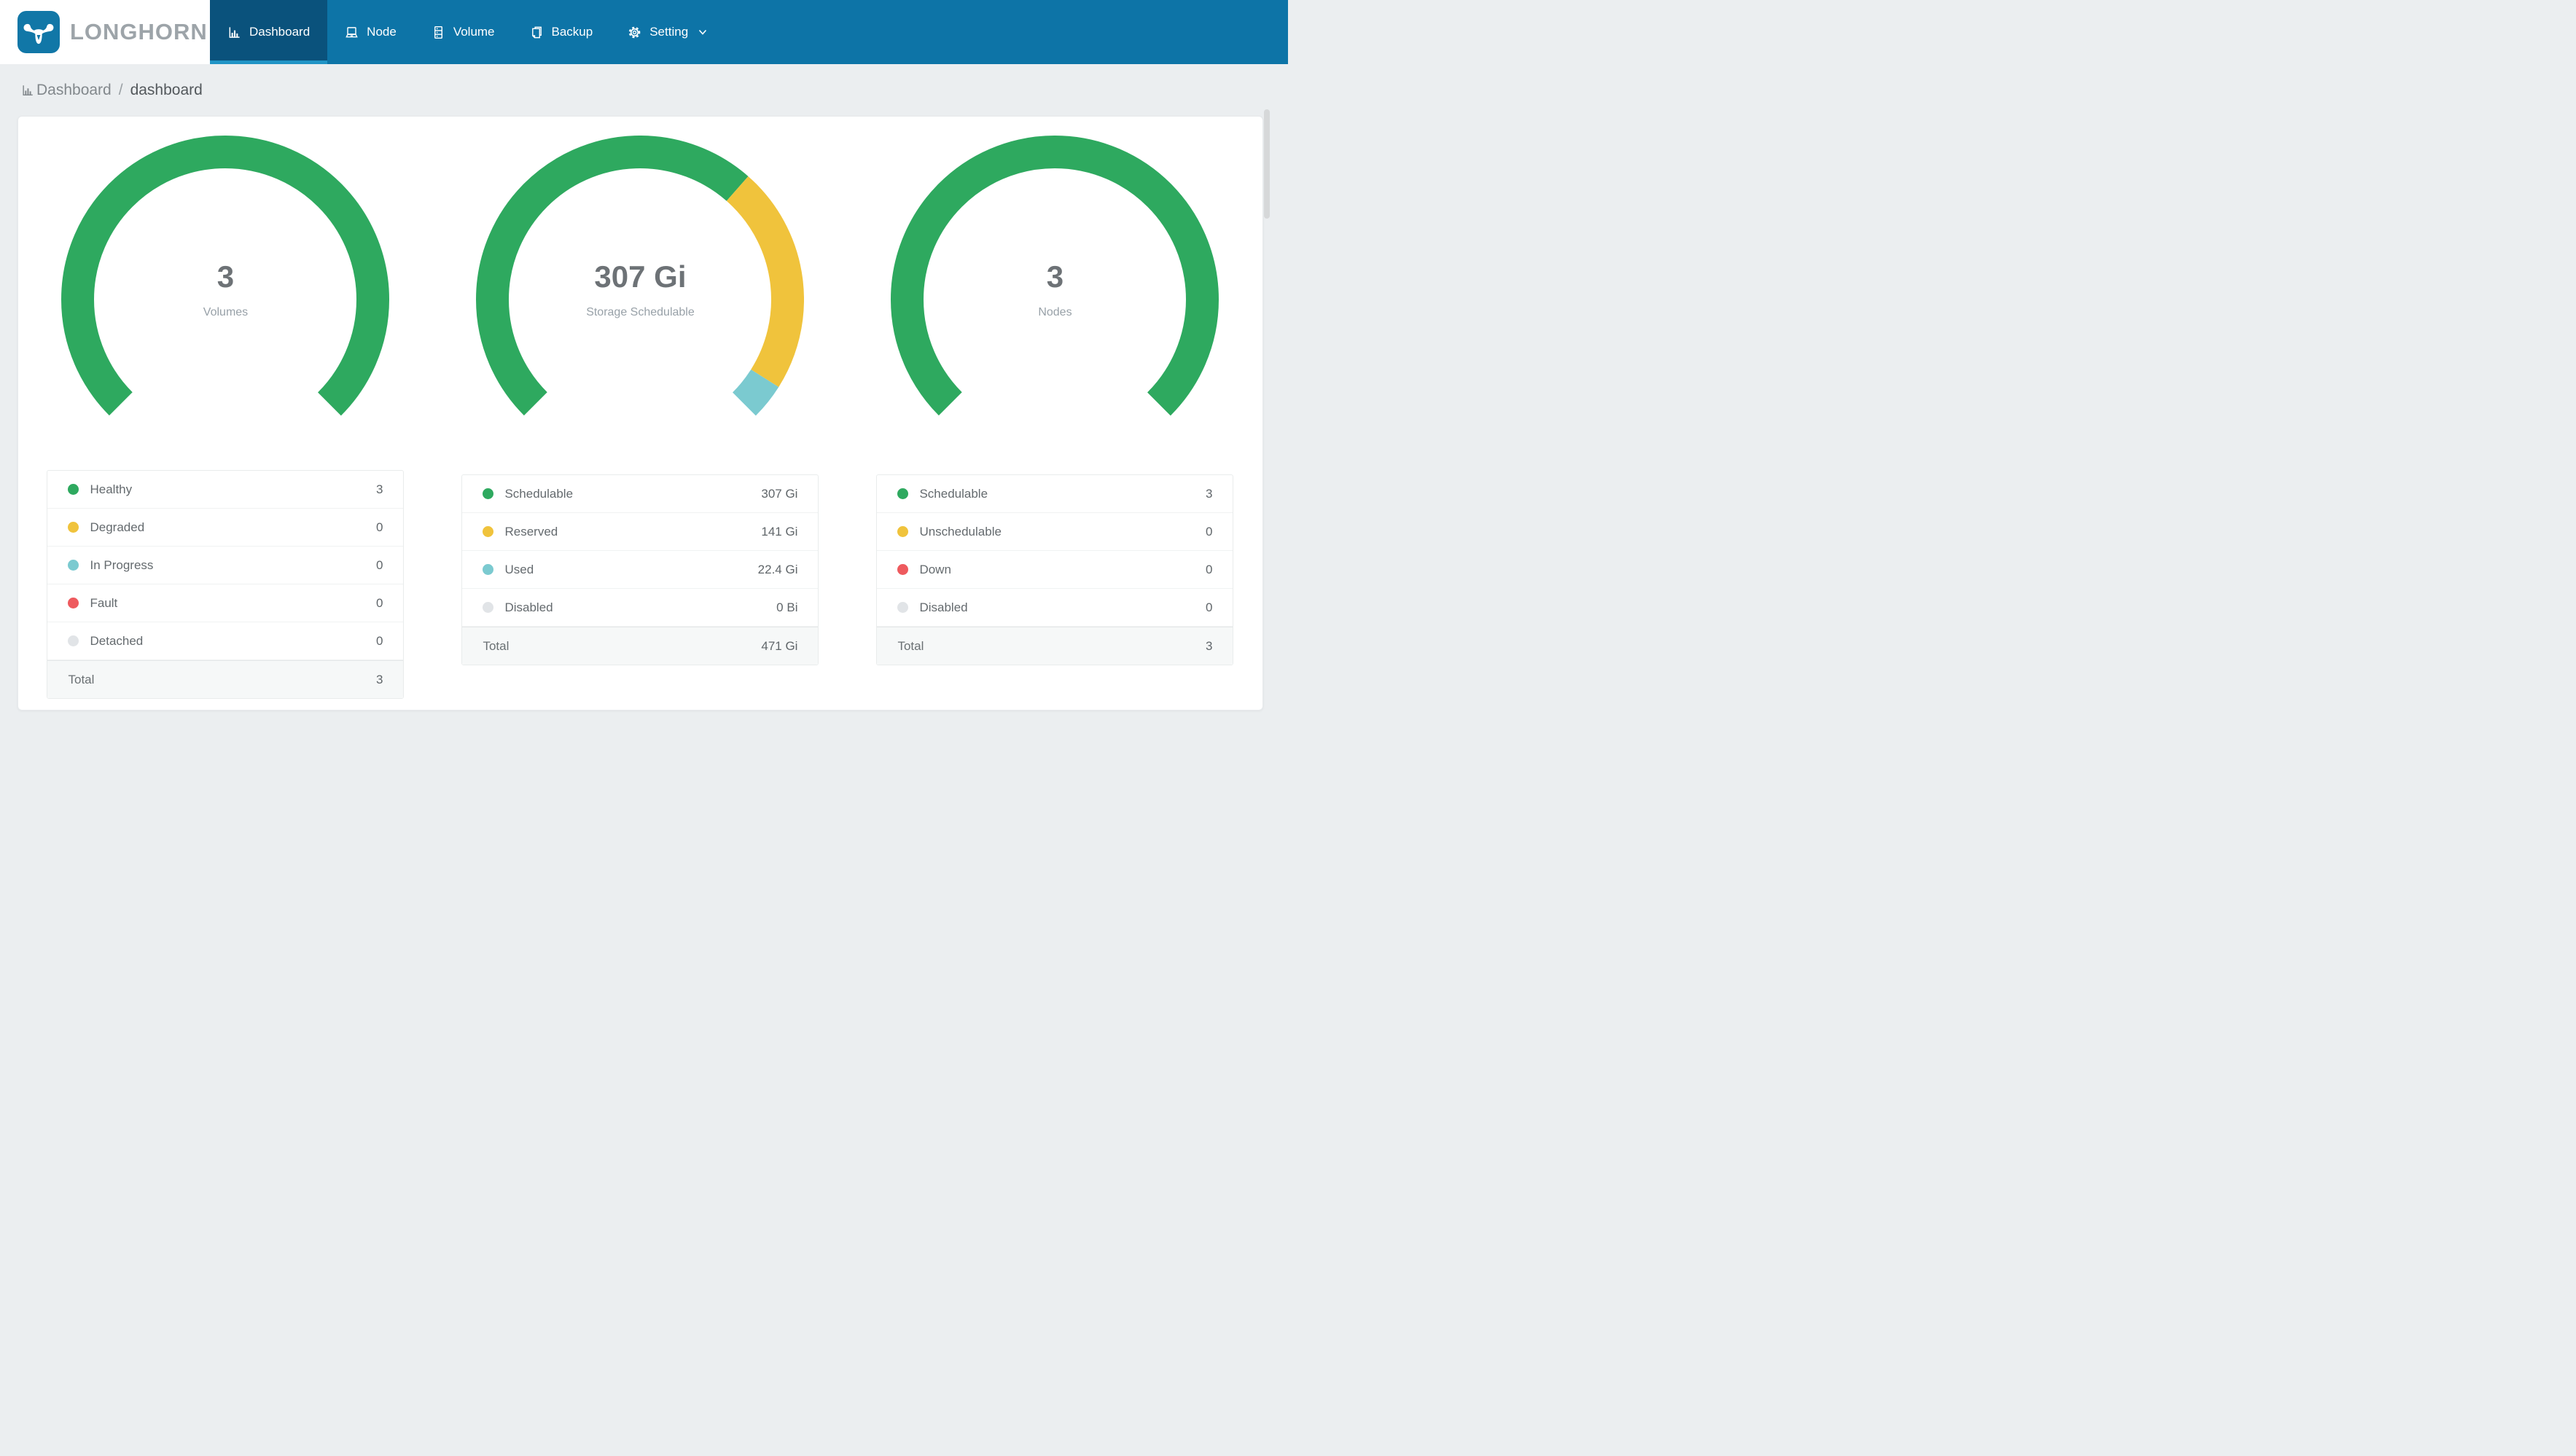  What do you see at coordinates (531, 531) in the screenshot?
I see `legend-label: Reserved` at bounding box center [531, 531].